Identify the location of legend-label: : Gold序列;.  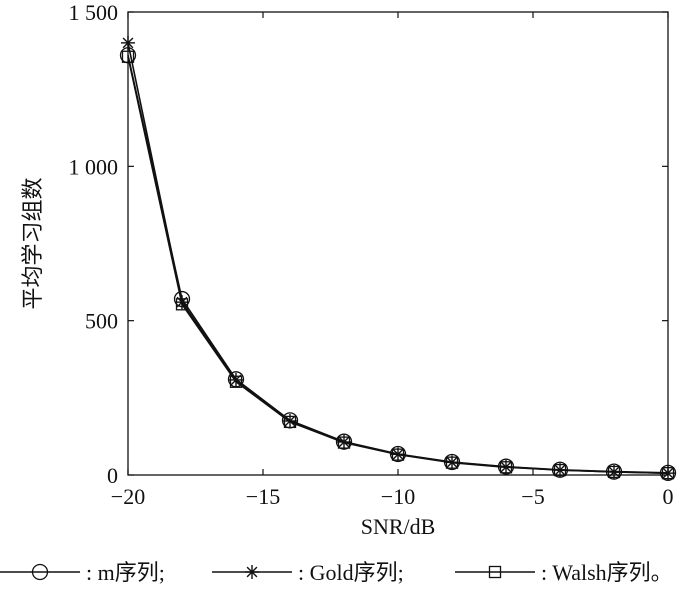
(351, 572).